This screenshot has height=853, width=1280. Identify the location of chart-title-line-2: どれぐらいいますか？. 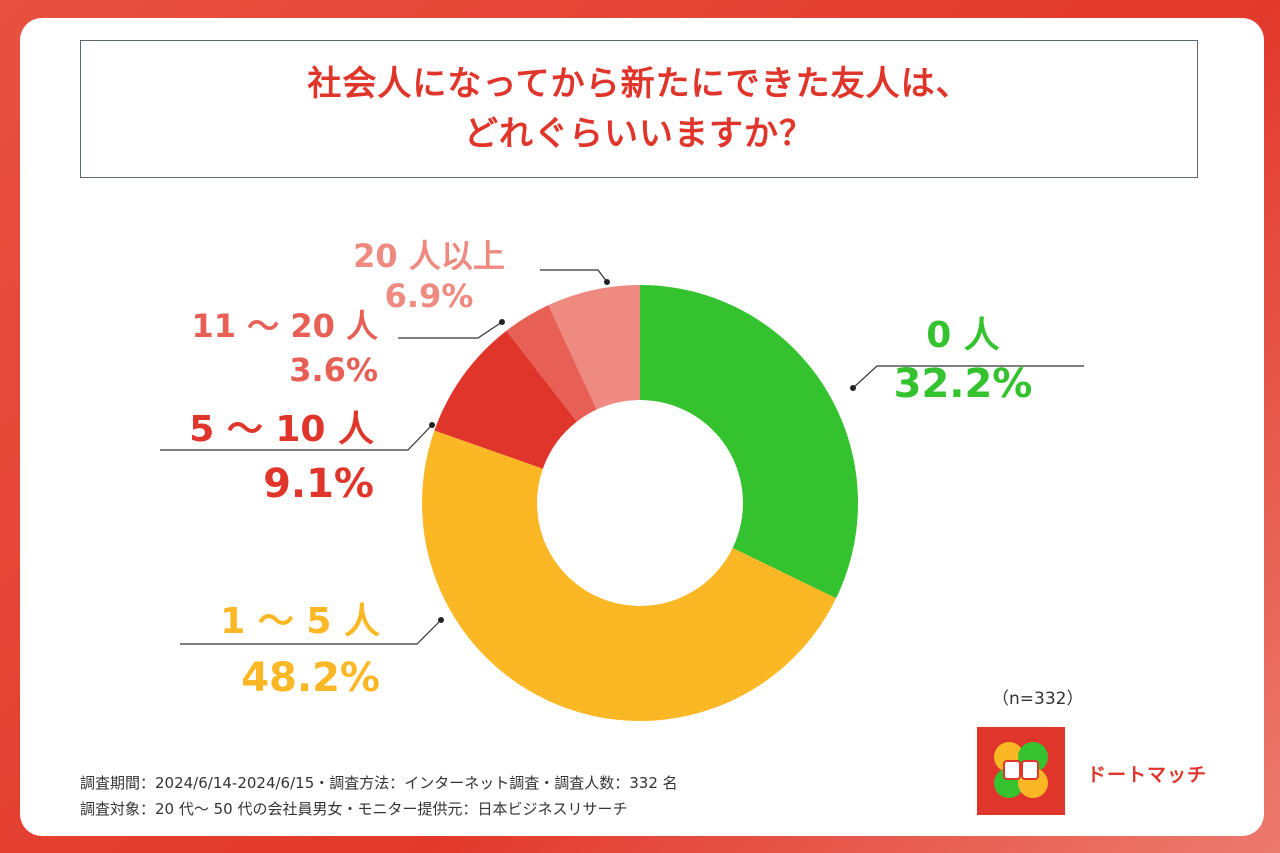
(639, 134).